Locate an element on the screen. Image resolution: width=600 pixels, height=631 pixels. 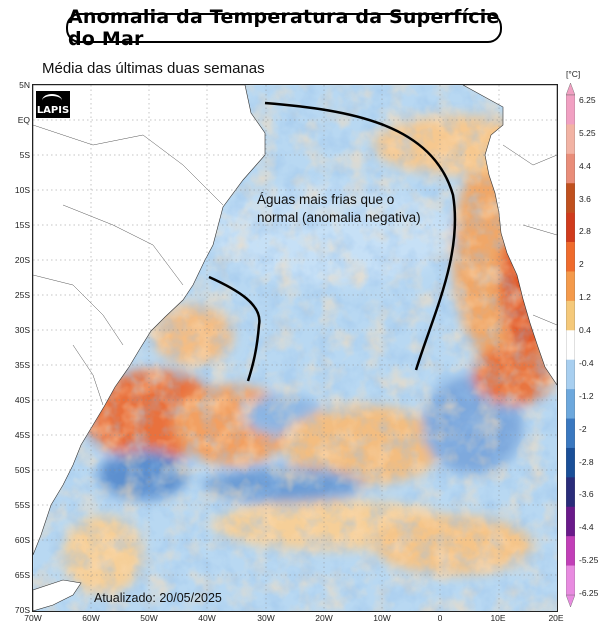
lon-label: 10W is located at coordinates (382, 618).